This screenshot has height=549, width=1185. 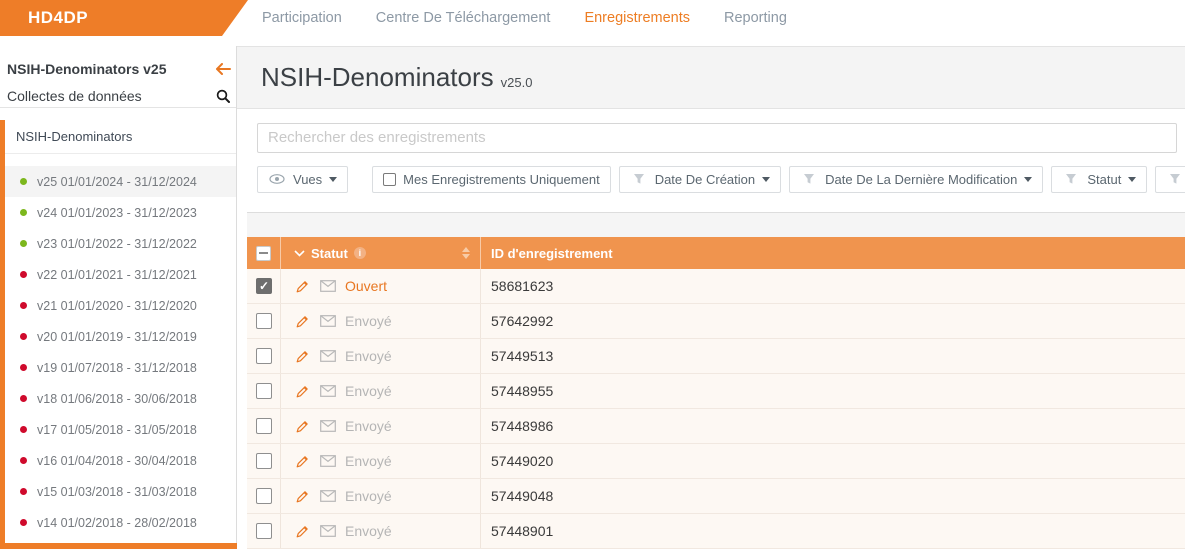 I want to click on version-item: v23 01/01/2022 - 31/12/2022, so click(x=120, y=243).